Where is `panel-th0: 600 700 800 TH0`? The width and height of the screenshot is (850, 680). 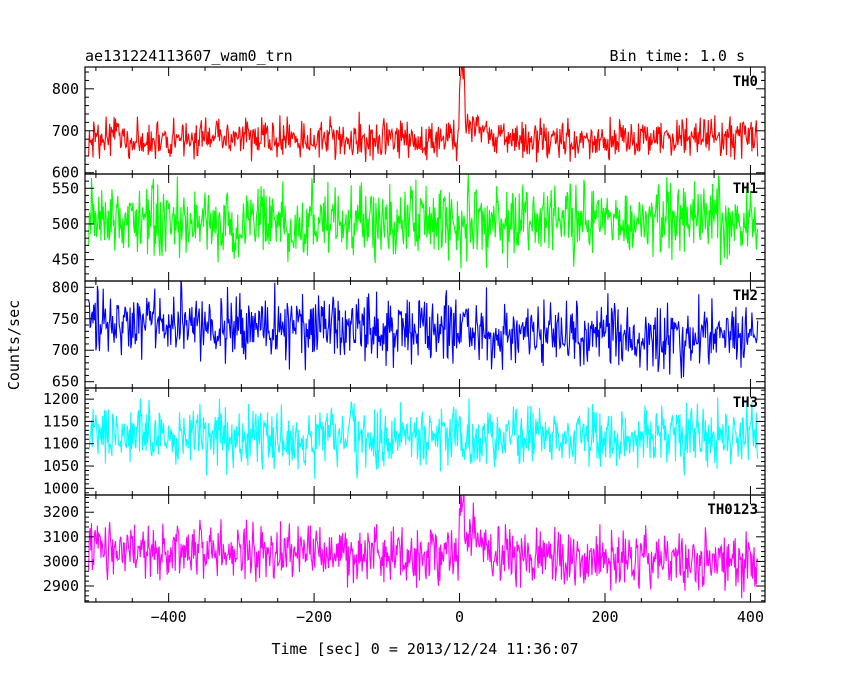
panel-th0: 600 700 800 TH0 is located at coordinates (409, 124).